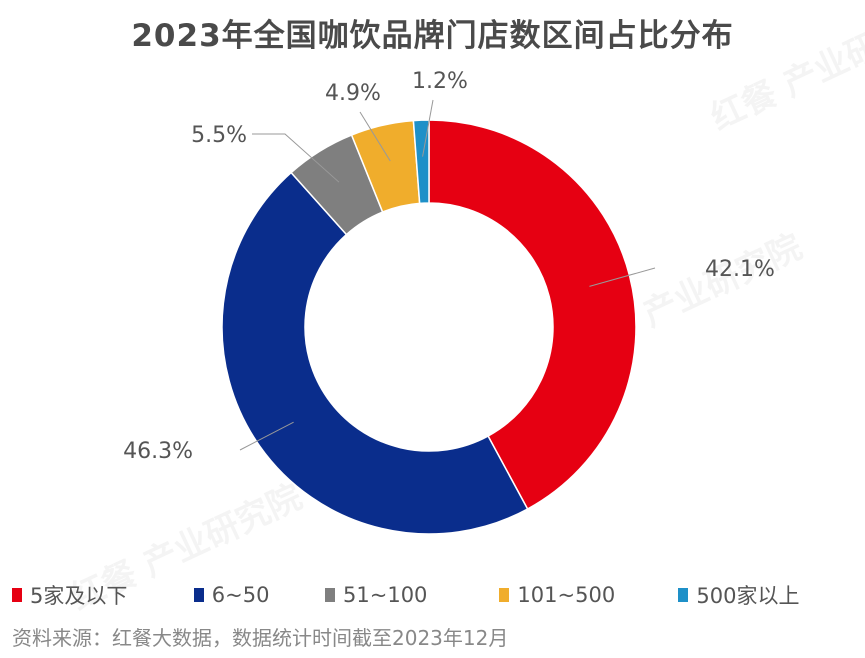 This screenshot has height=658, width=865. I want to click on source-note: 资料来源：红餐大数据，数据统计时间截至2023年12月, so click(260, 638).